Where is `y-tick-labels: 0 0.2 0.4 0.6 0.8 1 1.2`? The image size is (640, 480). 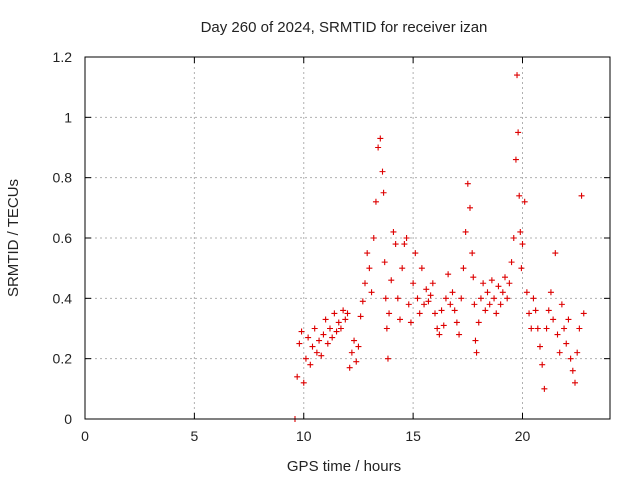
y-tick-labels: 0 0.2 0.4 0.6 0.8 1 1.2 is located at coordinates (63, 238).